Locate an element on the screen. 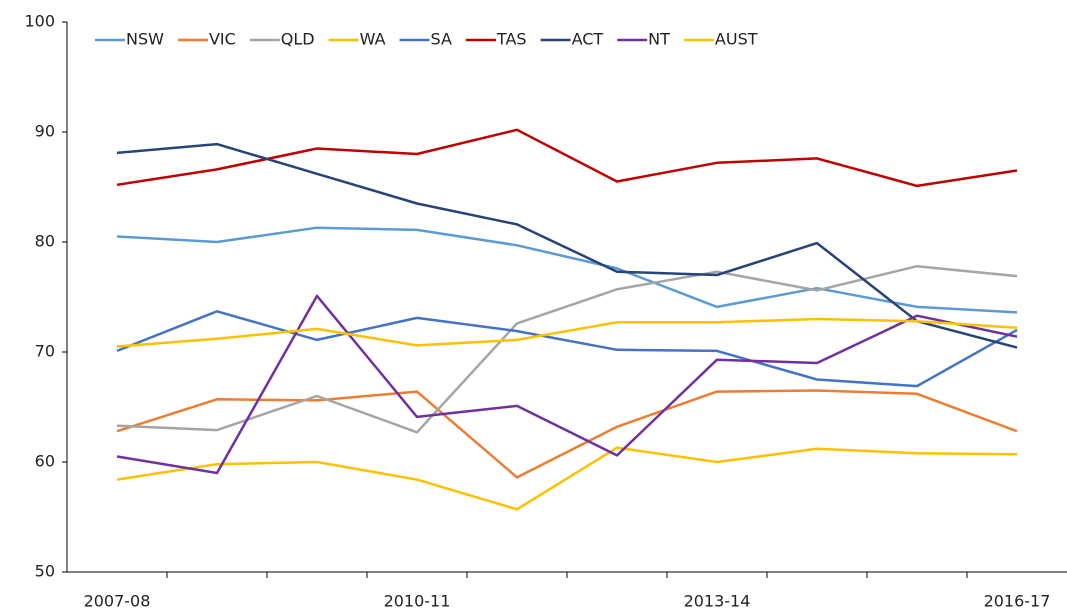  x-tick-label: 2007-08 is located at coordinates (117, 601).